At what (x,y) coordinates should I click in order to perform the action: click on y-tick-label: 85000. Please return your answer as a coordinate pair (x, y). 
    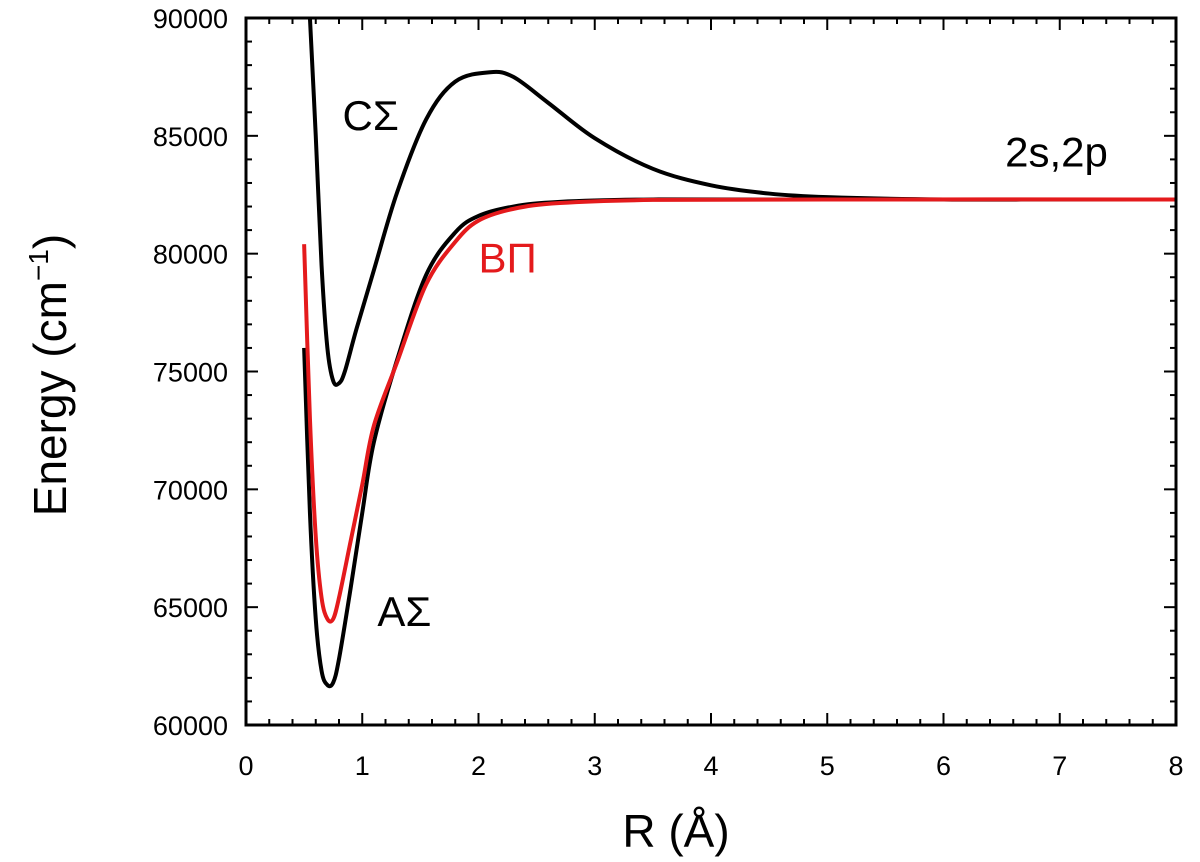
    Looking at the image, I should click on (190, 137).